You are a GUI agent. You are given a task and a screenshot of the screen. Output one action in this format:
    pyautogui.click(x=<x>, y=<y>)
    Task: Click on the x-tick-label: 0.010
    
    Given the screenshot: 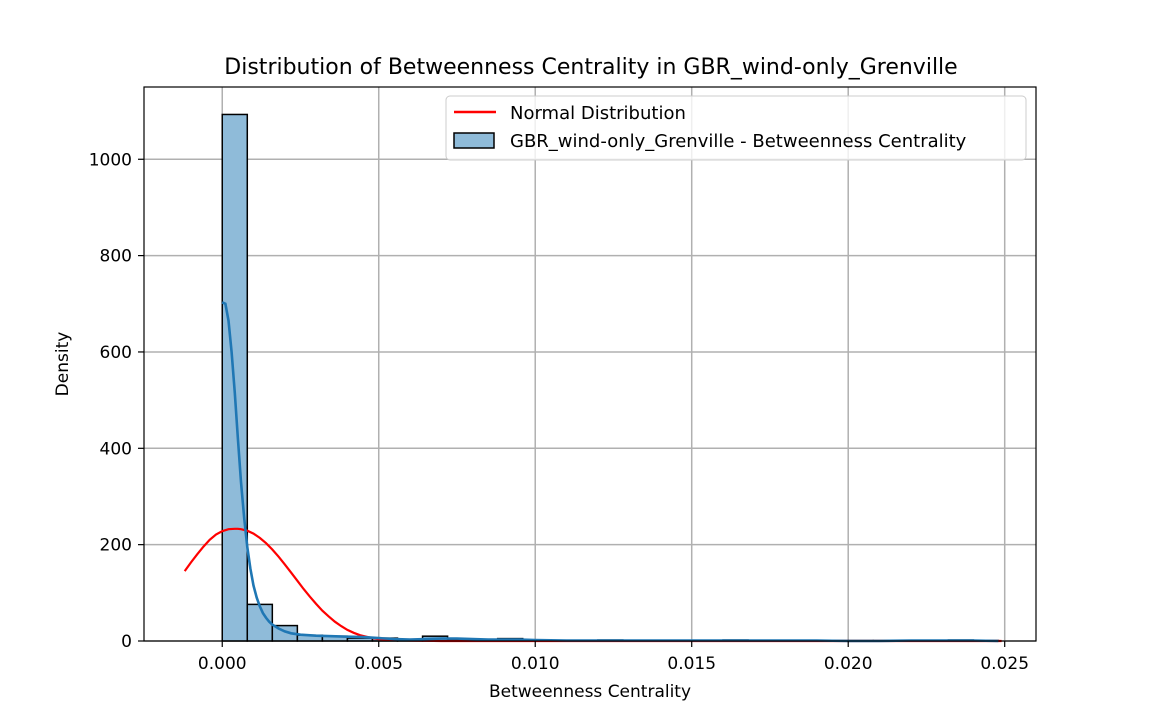 What is the action you would take?
    pyautogui.click(x=535, y=664)
    